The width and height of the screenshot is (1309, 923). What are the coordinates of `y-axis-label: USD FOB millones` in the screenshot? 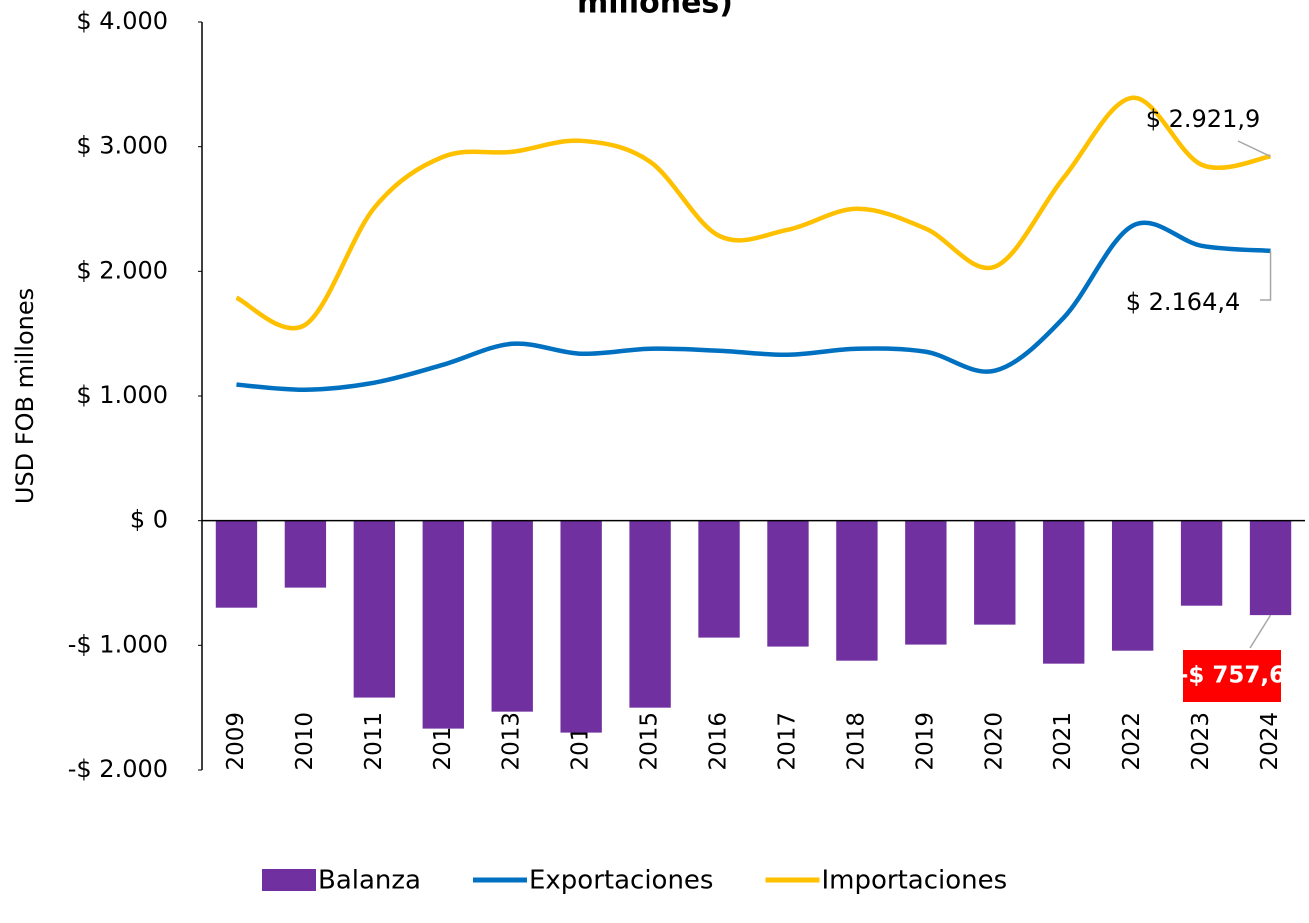 It's located at (25, 396).